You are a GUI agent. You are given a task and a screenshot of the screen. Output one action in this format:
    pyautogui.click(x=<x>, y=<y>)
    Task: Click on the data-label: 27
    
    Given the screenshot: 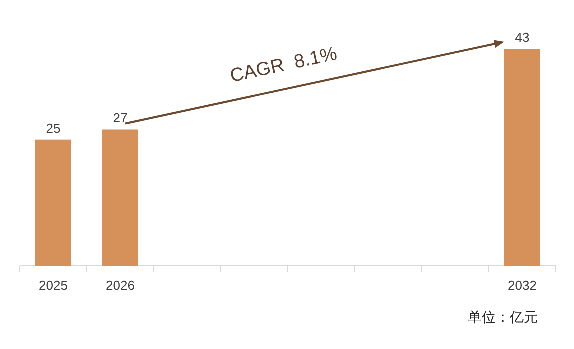 What is the action you would take?
    pyautogui.click(x=120, y=118)
    